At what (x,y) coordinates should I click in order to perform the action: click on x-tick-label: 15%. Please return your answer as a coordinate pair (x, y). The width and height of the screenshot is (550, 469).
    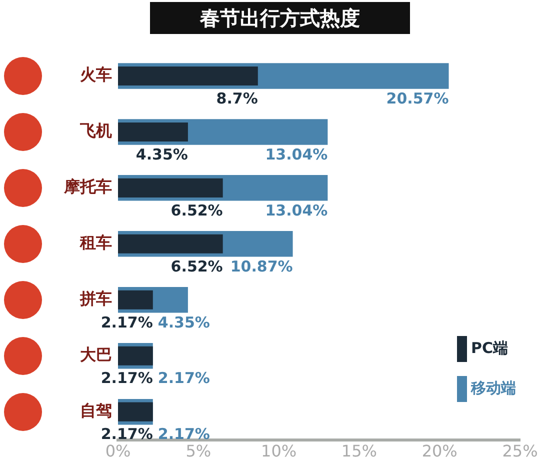
    Looking at the image, I should click on (359, 451).